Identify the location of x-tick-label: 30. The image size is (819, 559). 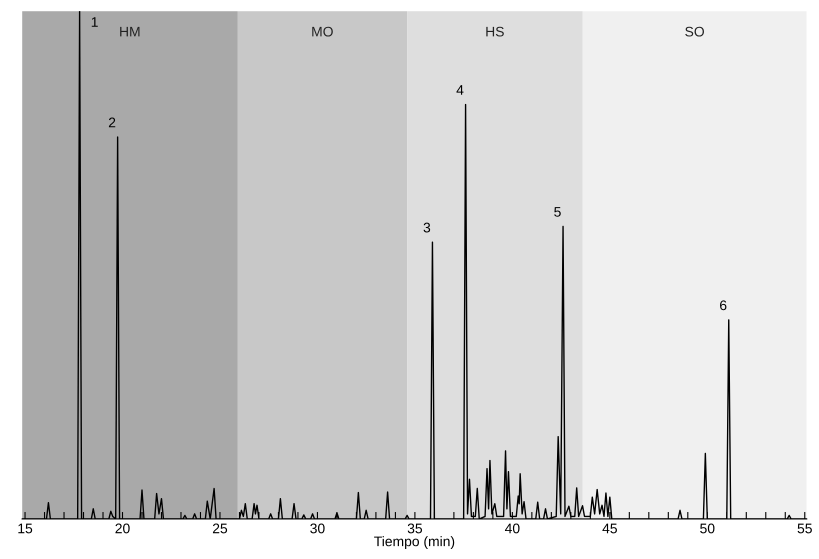
(317, 529).